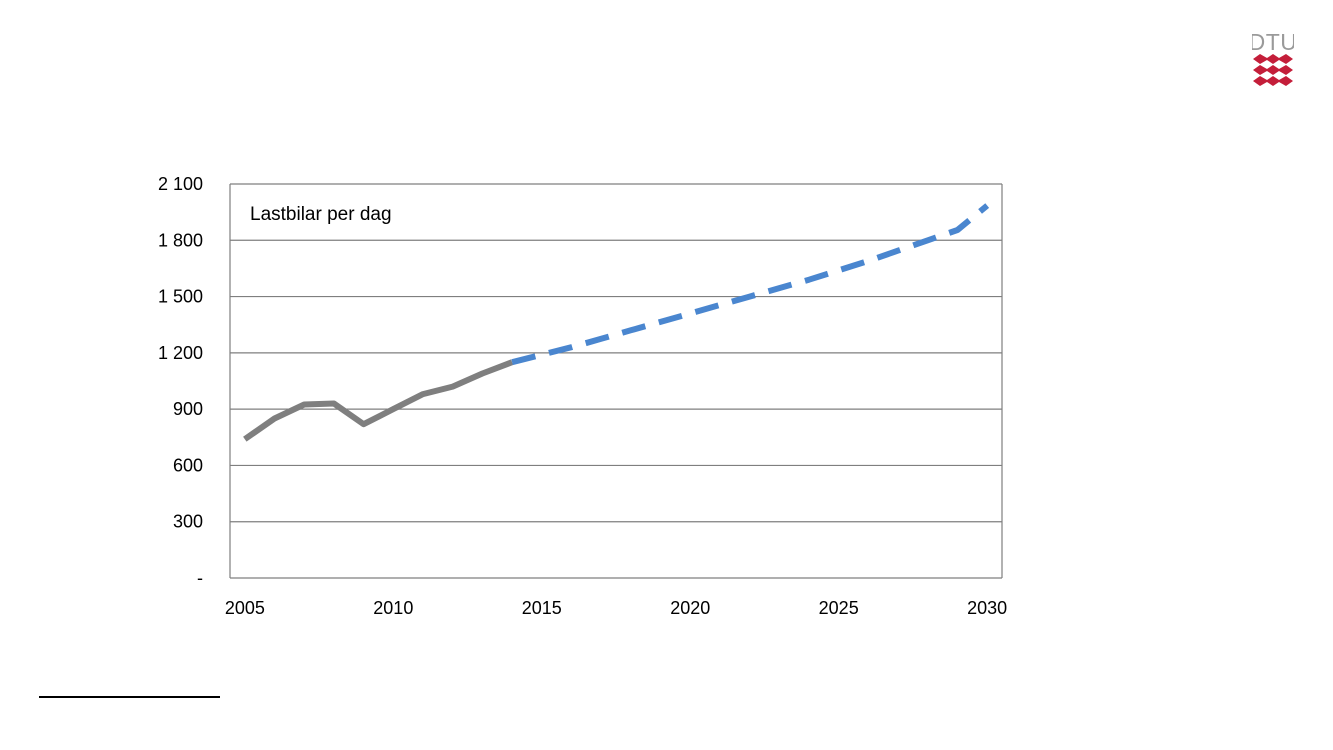 The height and width of the screenshot is (750, 1333). I want to click on y-tick-label: 300, so click(188, 522).